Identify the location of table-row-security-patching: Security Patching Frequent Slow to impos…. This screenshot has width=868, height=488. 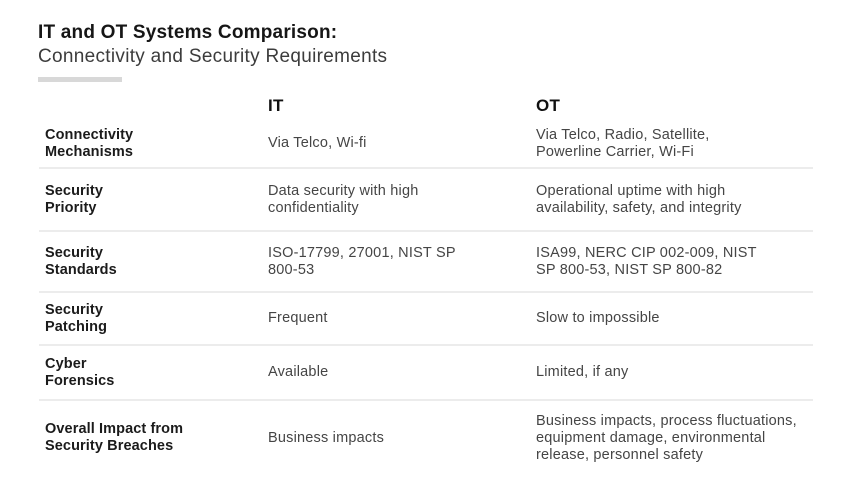
(426, 319).